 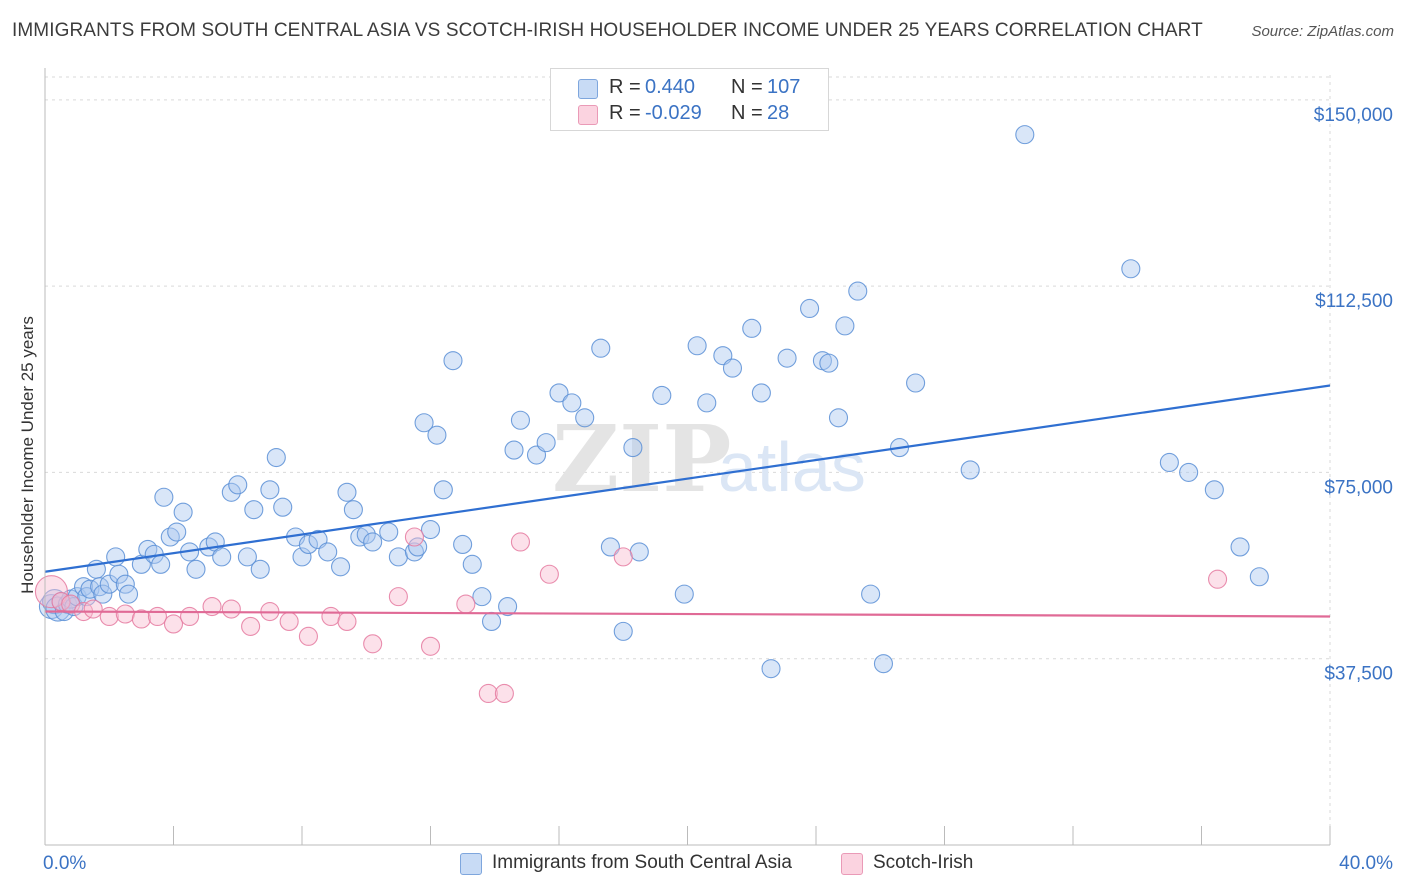 What do you see at coordinates (588, 89) in the screenshot?
I see `legend-swatch-blue` at bounding box center [588, 89].